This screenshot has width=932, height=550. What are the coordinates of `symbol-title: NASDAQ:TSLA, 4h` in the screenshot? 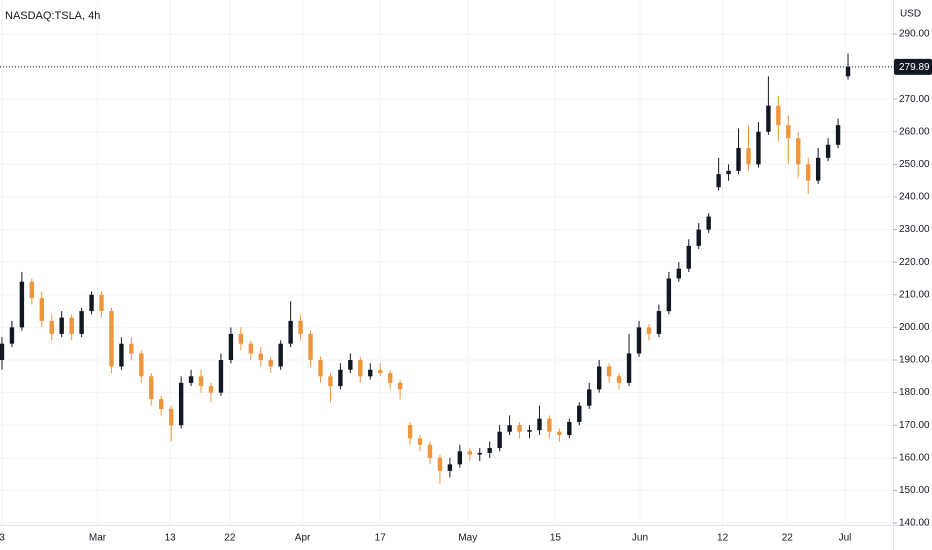 It's located at (52, 16).